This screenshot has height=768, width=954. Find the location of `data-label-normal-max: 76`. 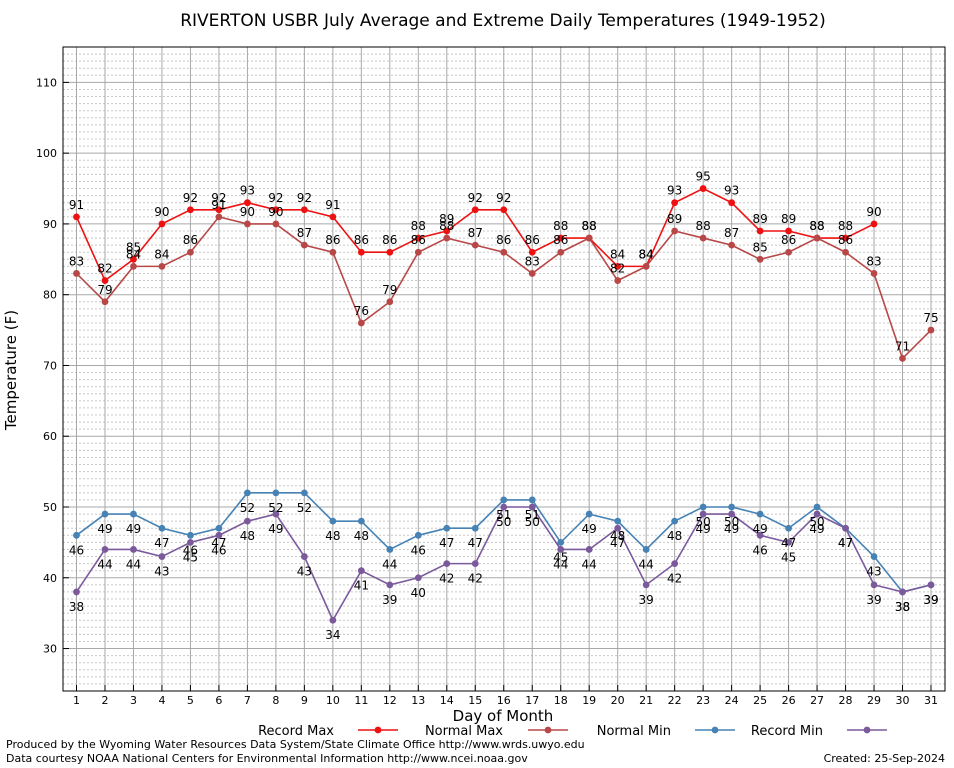

data-label-normal-max: 76 is located at coordinates (361, 311).